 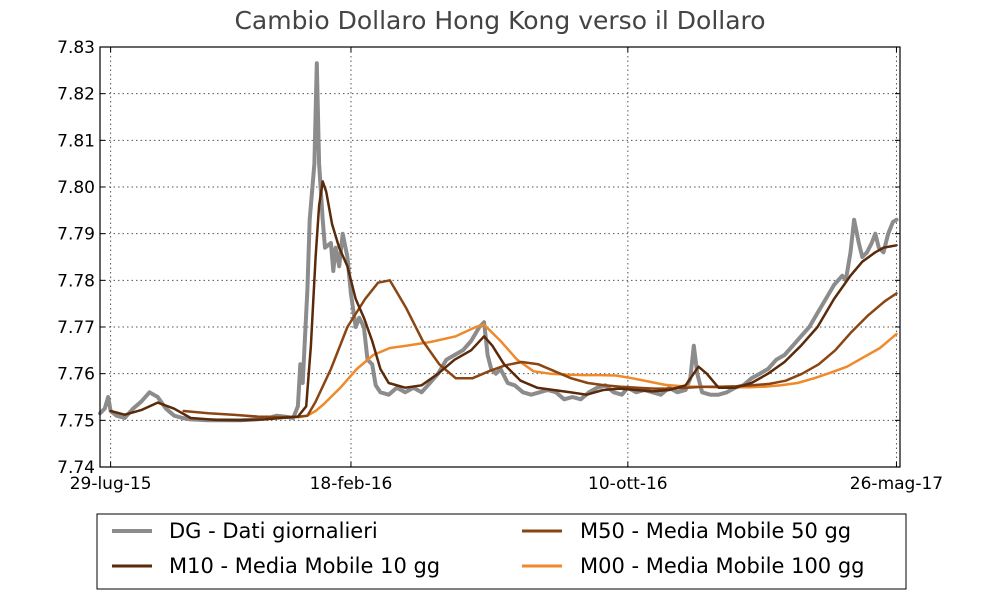 I want to click on y-tick-label: 7.77, so click(x=76, y=328).